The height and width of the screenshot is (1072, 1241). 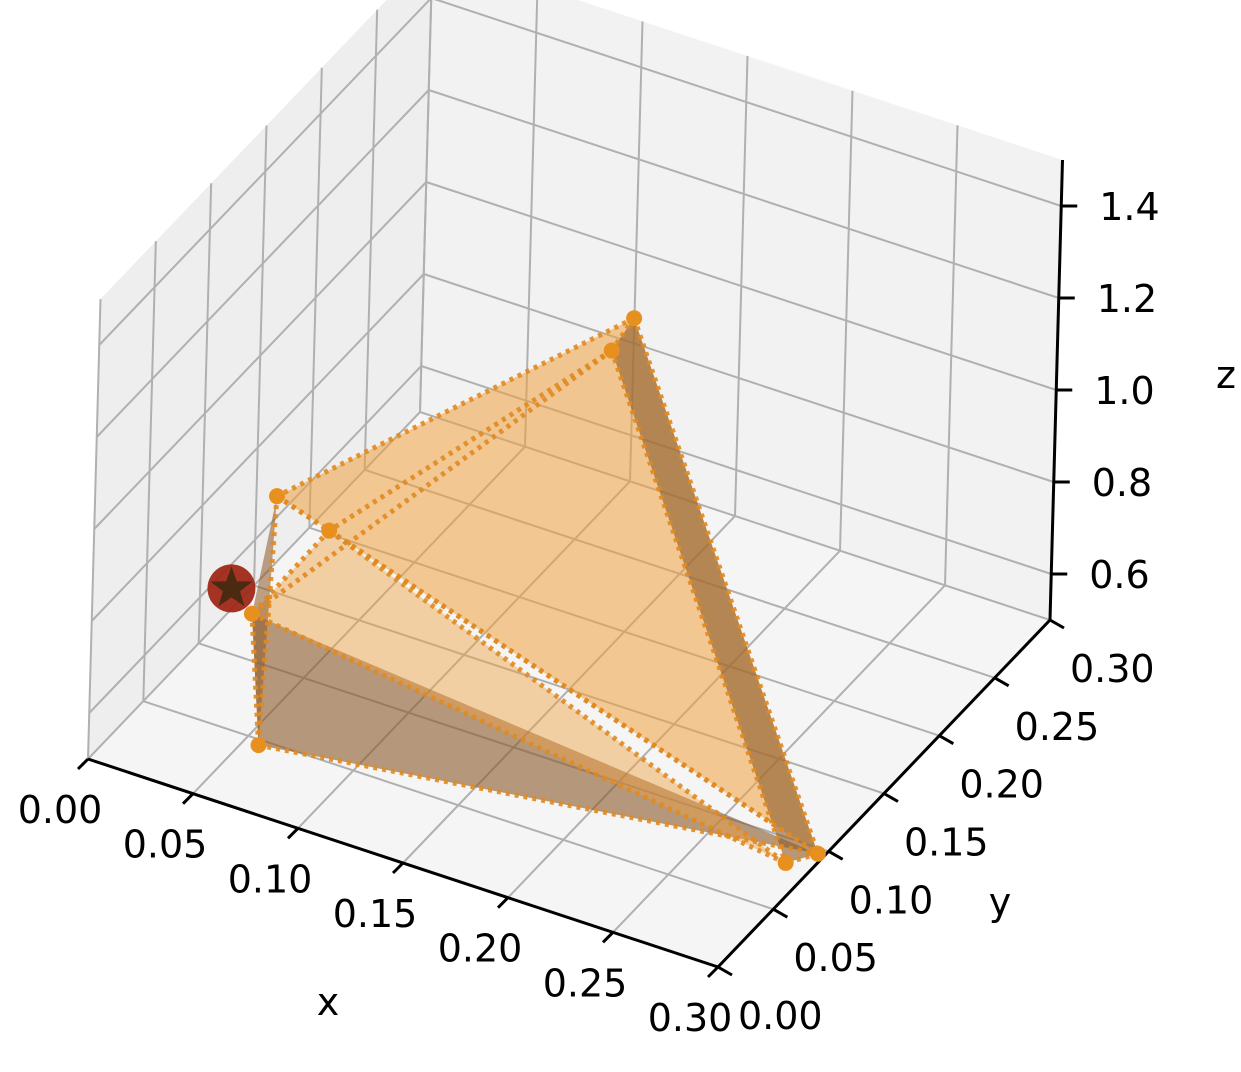 What do you see at coordinates (1127, 299) in the screenshot?
I see `z-tick-label: 1.2` at bounding box center [1127, 299].